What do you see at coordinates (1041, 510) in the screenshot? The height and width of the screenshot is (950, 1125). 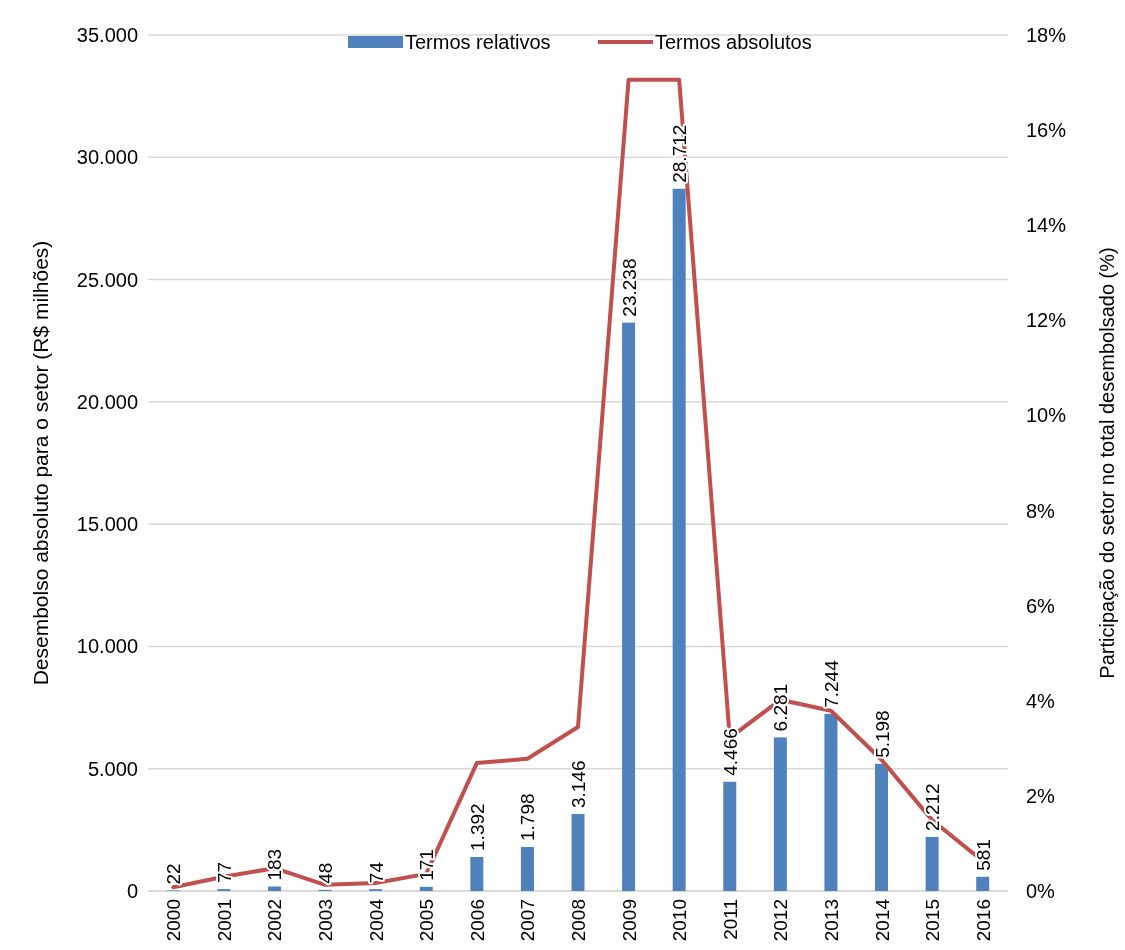 I see `y2-tick-label: 8%` at bounding box center [1041, 510].